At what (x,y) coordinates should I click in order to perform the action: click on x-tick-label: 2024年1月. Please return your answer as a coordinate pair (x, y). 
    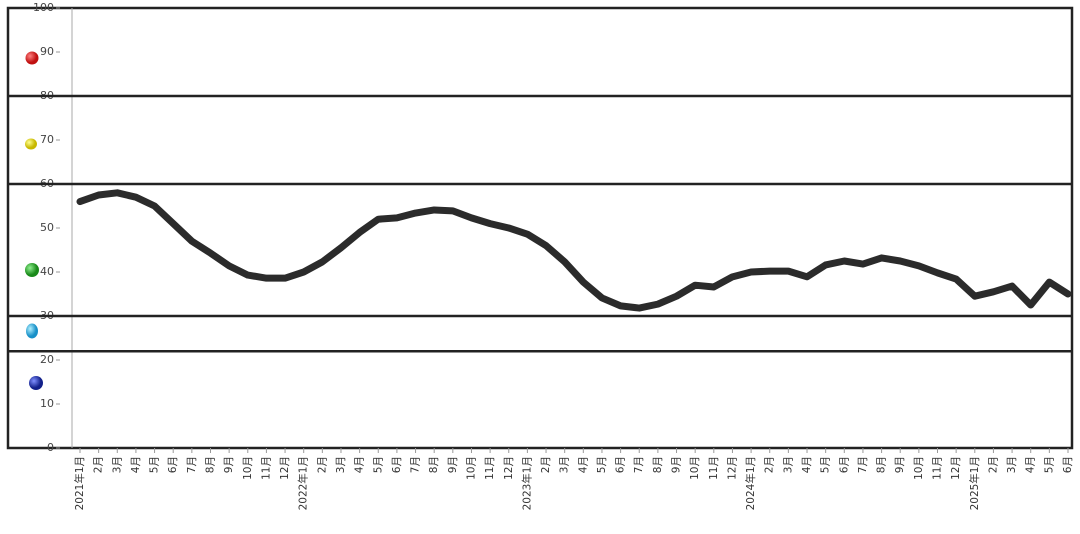
    Looking at the image, I should click on (750, 483).